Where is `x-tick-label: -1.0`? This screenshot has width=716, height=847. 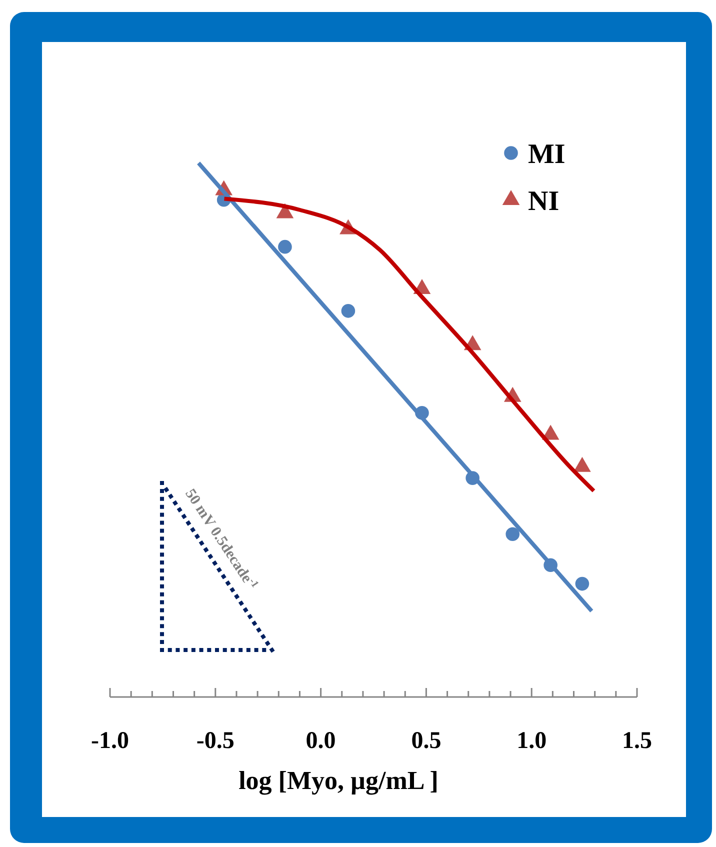
x-tick-label: -1.0 is located at coordinates (110, 741).